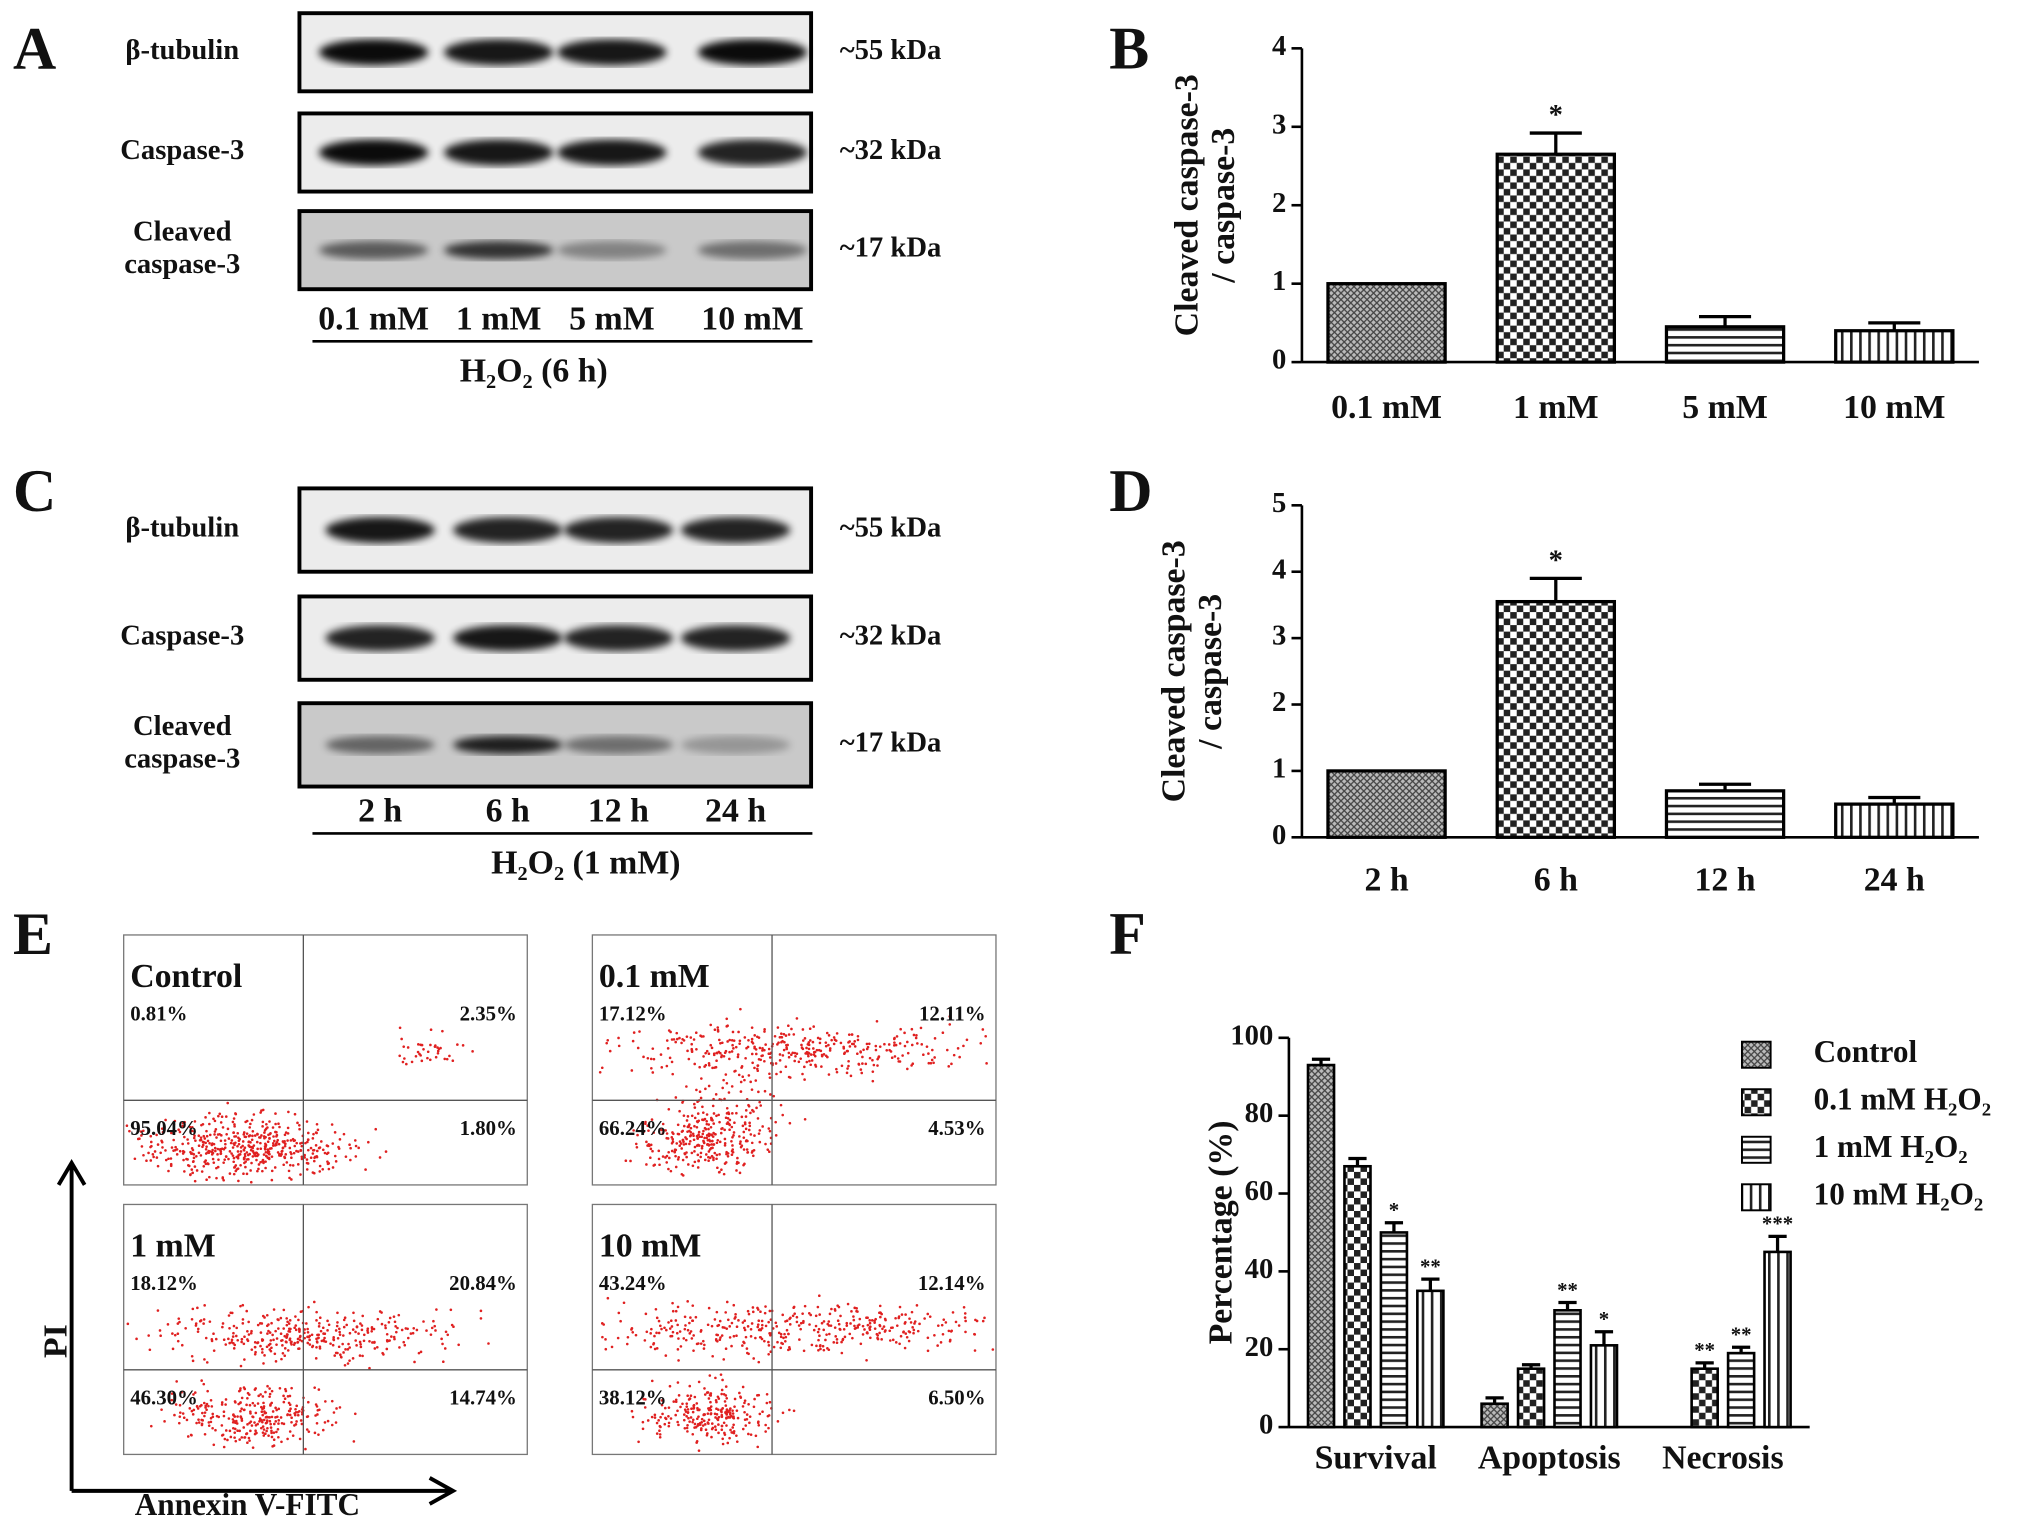 The height and width of the screenshot is (1521, 2031). I want to click on bar, so click(1894, 346).